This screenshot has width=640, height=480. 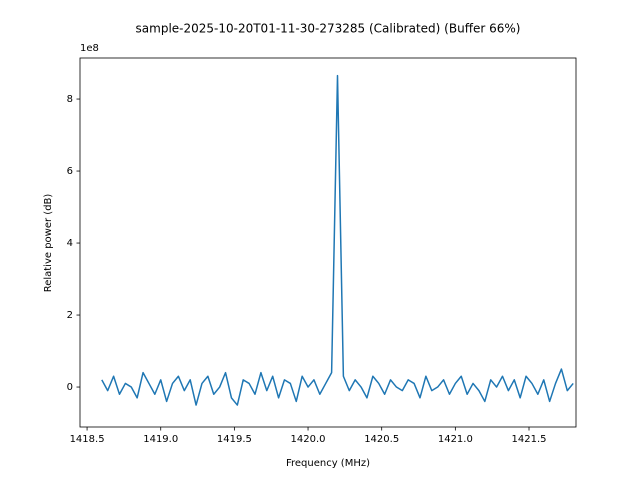 I want to click on x-tick-label: 1421.5, so click(x=529, y=439).